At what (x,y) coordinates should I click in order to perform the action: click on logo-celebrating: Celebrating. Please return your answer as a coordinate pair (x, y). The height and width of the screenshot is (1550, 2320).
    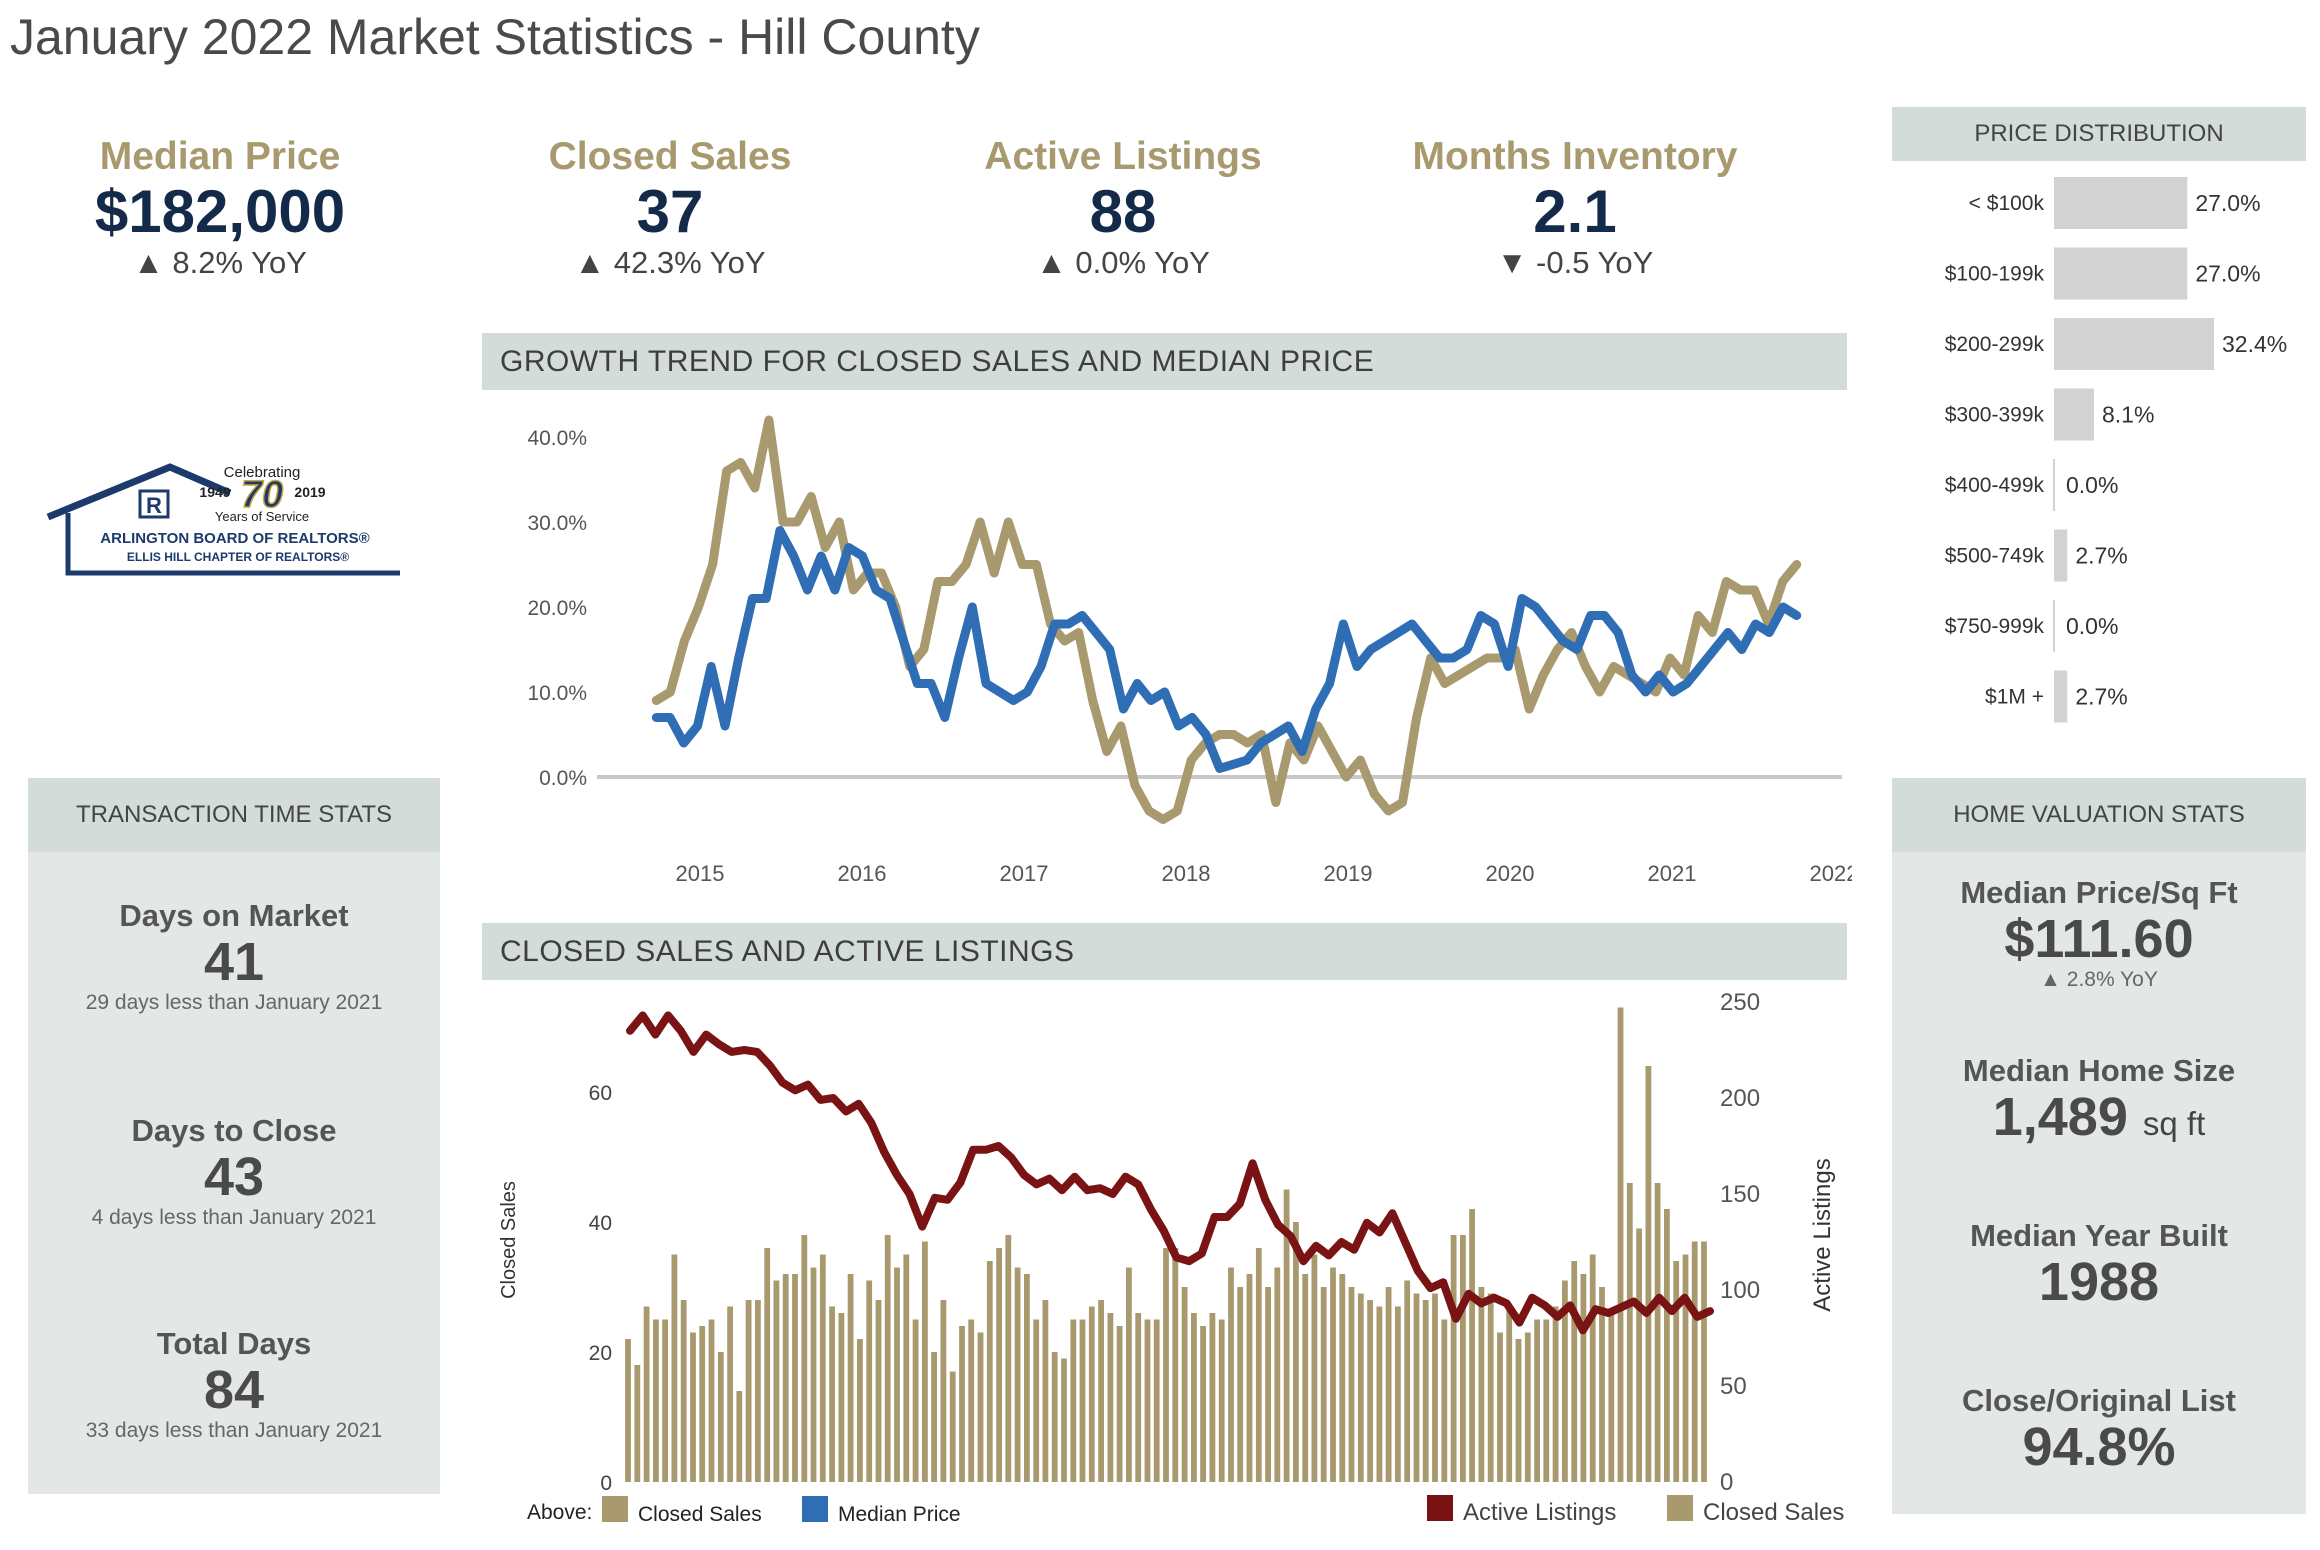
    Looking at the image, I should click on (262, 472).